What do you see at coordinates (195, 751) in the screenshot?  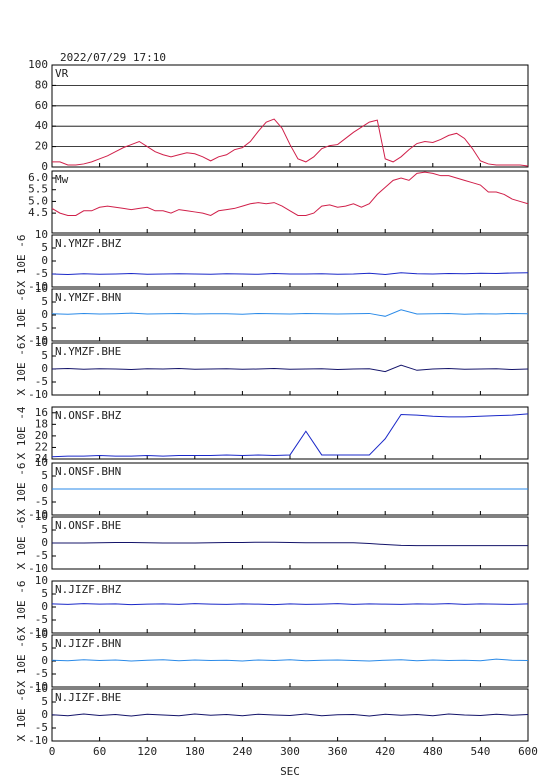 I see `x-tick-label: 180` at bounding box center [195, 751].